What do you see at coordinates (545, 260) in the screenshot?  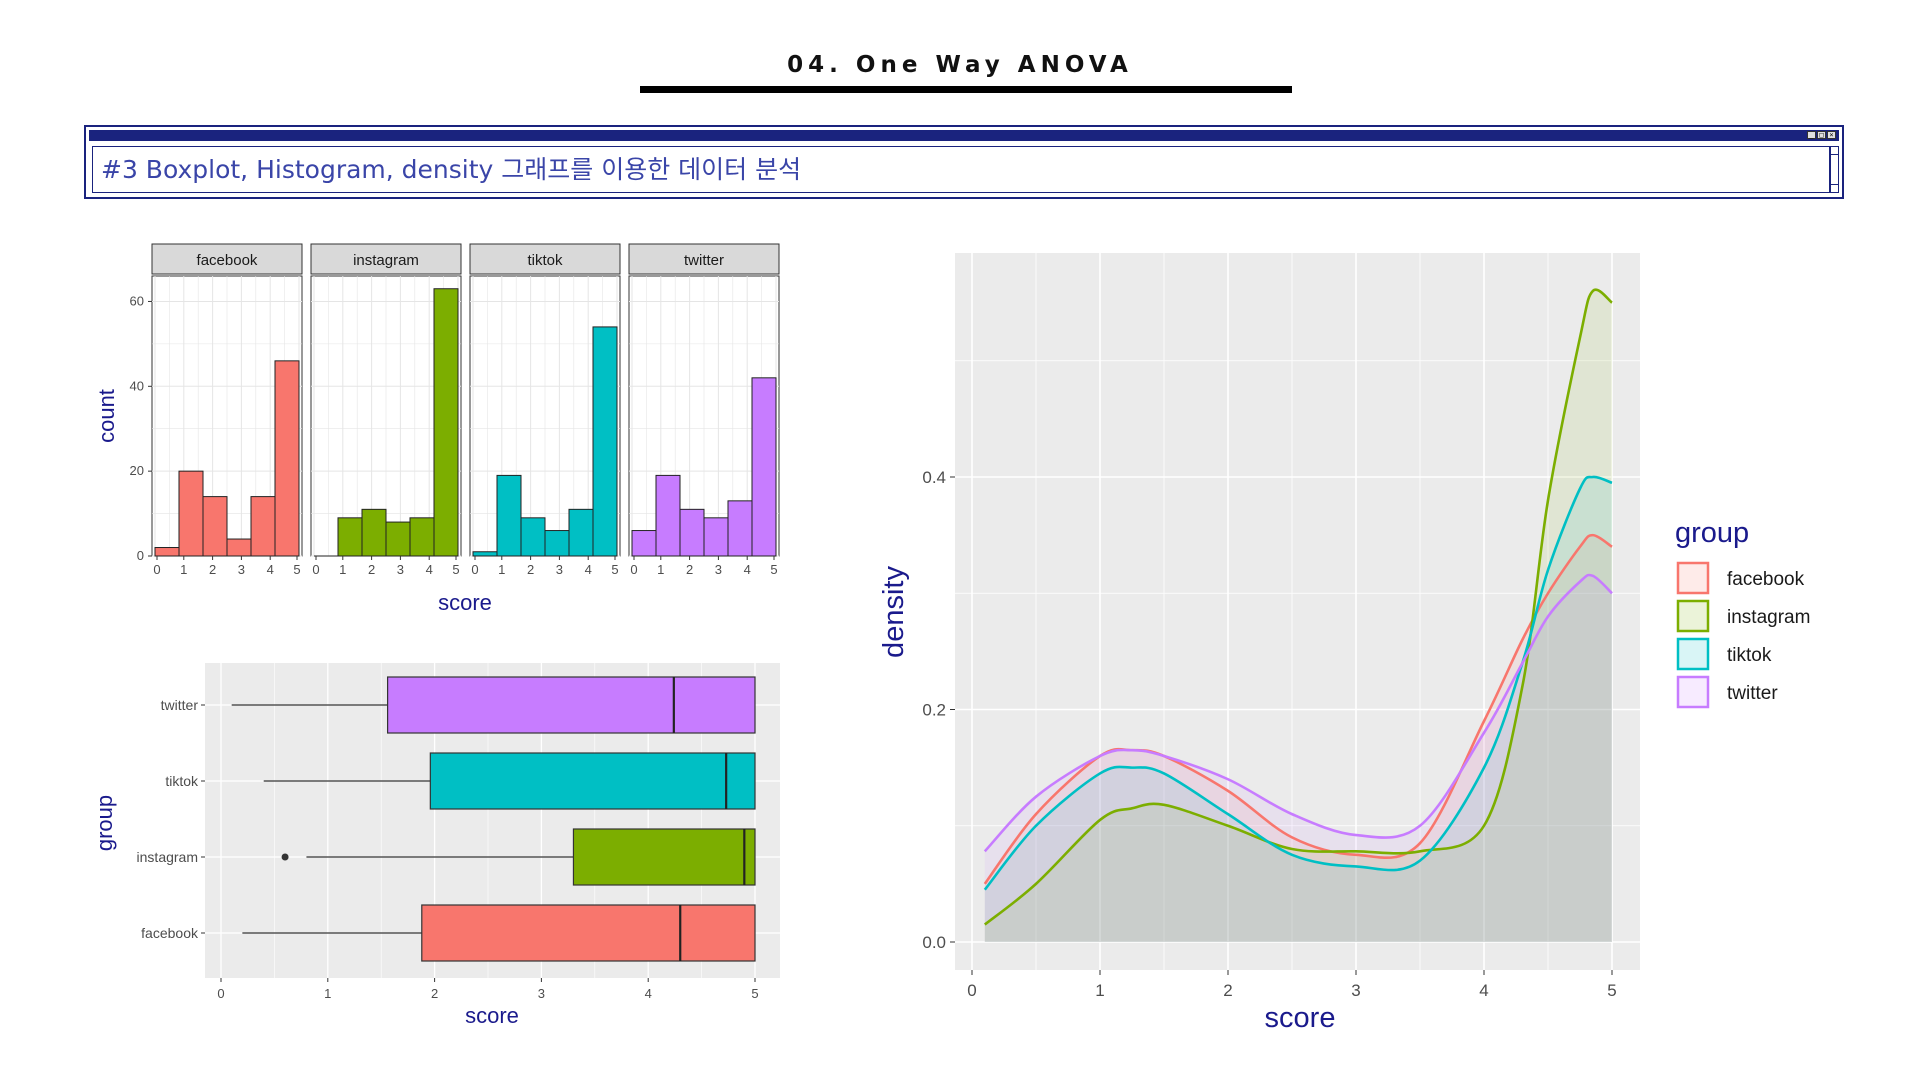 I see `facet-label: tiktok` at bounding box center [545, 260].